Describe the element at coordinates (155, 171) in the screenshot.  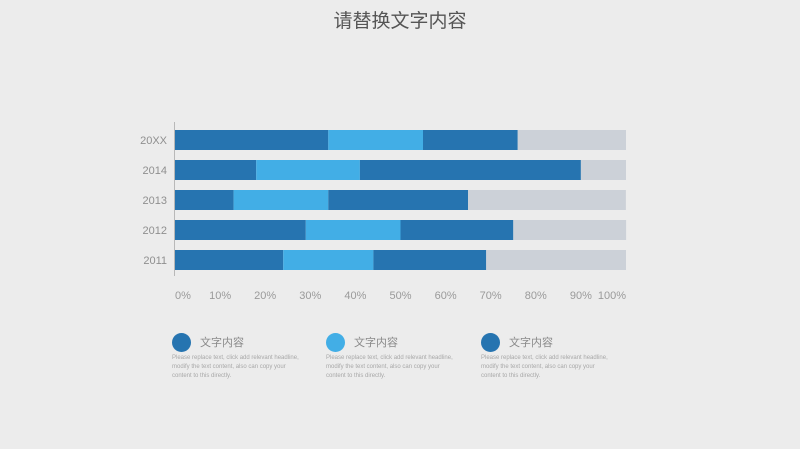
I see `y-tick-label: 2014` at that location.